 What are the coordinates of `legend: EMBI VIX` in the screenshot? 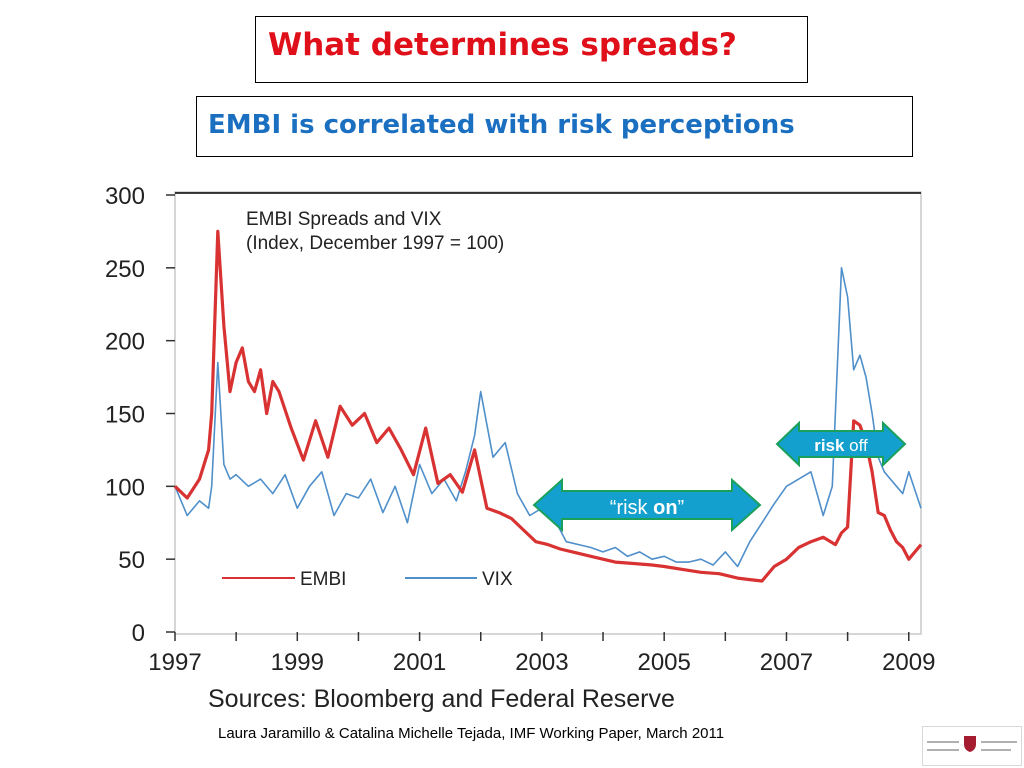 It's located at (367, 579).